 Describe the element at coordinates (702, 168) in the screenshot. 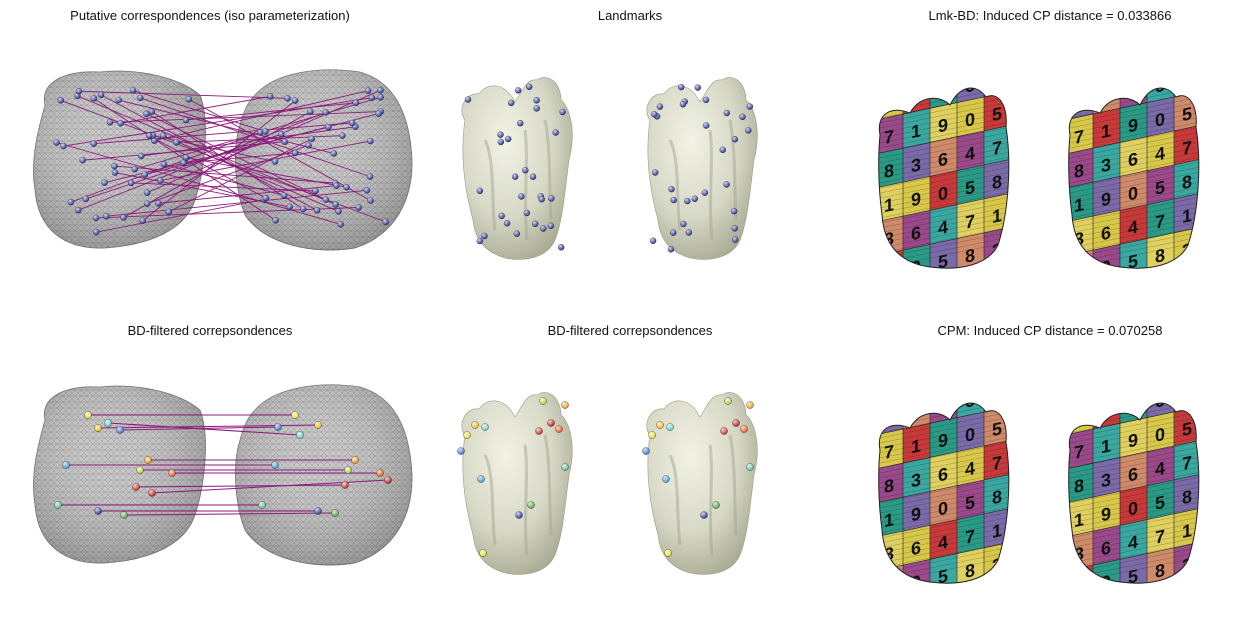

I see `tooth-surface` at that location.